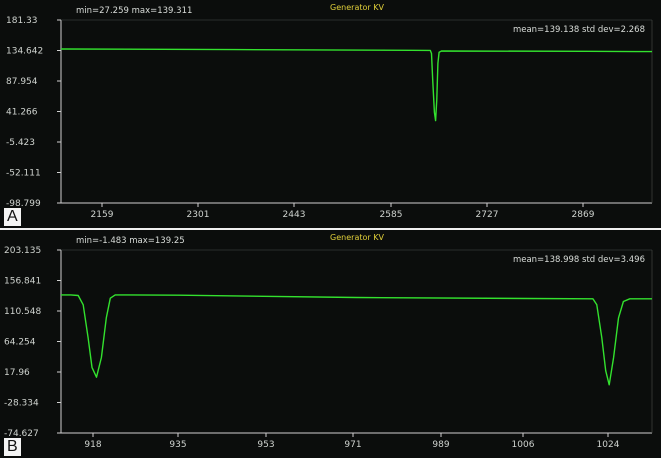 The width and height of the screenshot is (661, 458). Describe the element at coordinates (608, 445) in the screenshot. I see `x-tick-label: 1024` at that location.